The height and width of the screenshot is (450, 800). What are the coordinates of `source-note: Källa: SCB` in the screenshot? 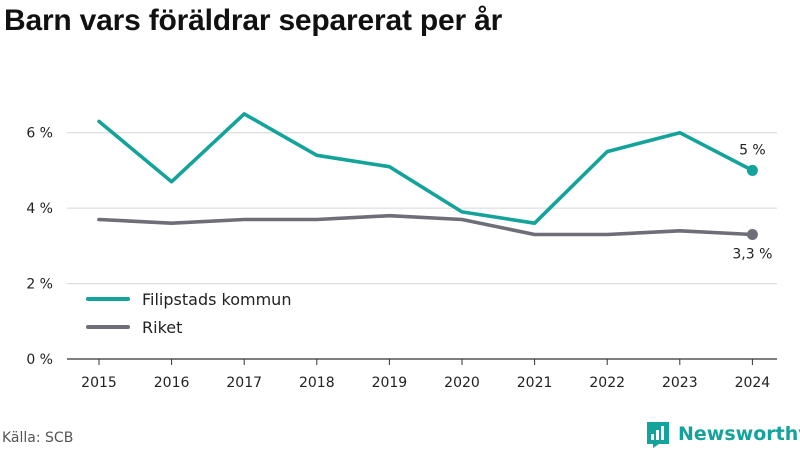 It's located at (38, 438).